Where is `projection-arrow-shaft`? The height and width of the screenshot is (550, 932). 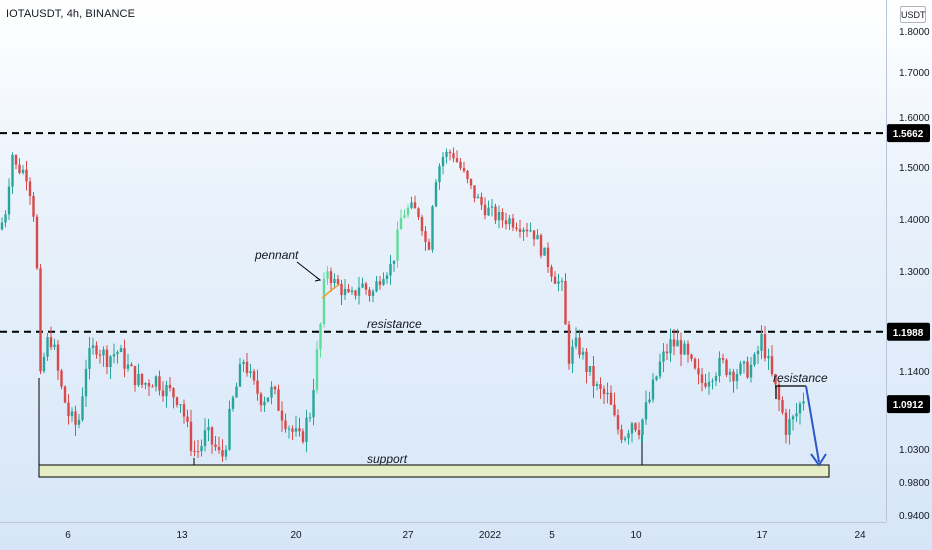
projection-arrow-shaft is located at coordinates (812, 424).